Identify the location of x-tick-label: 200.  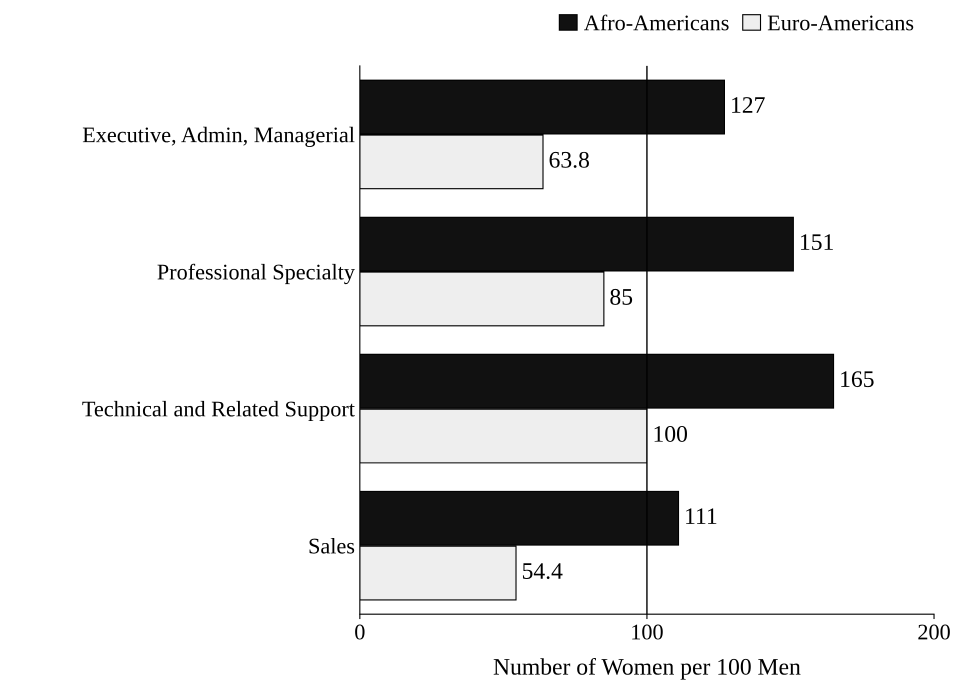
(934, 632).